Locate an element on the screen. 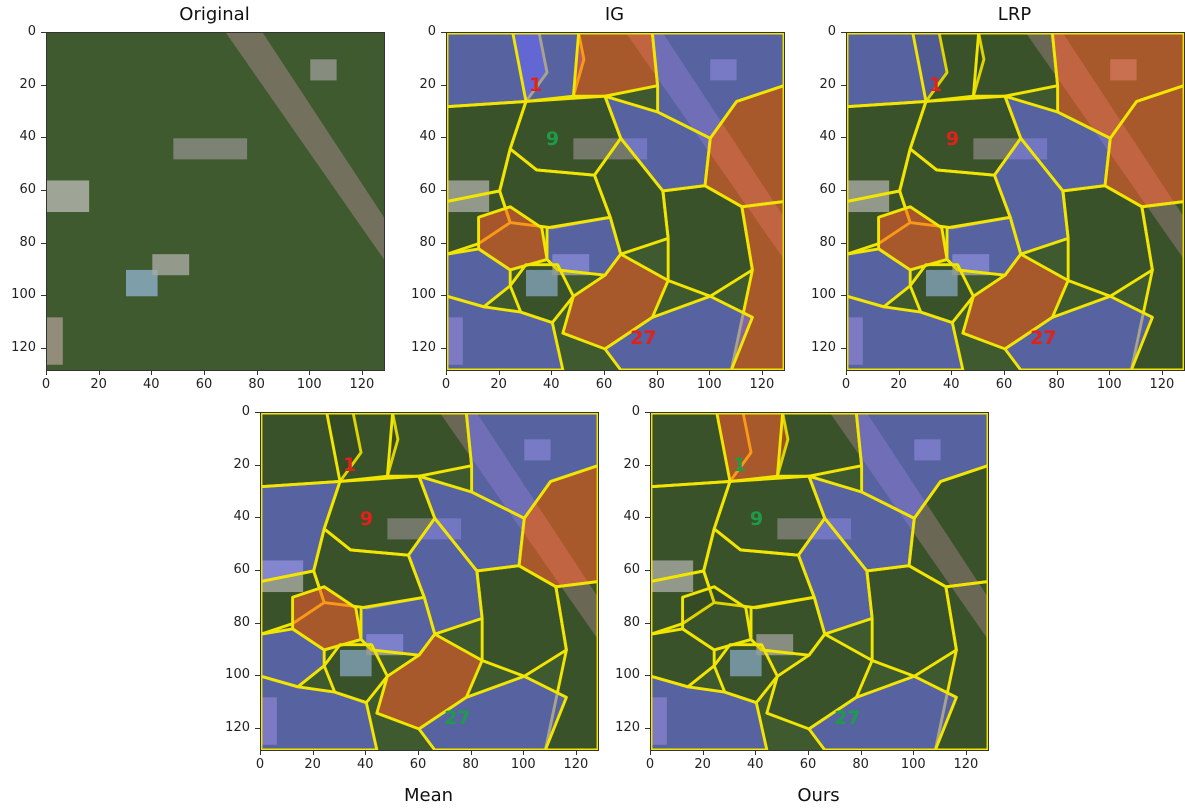 This screenshot has height=810, width=1185. building-top is located at coordinates (323, 69).